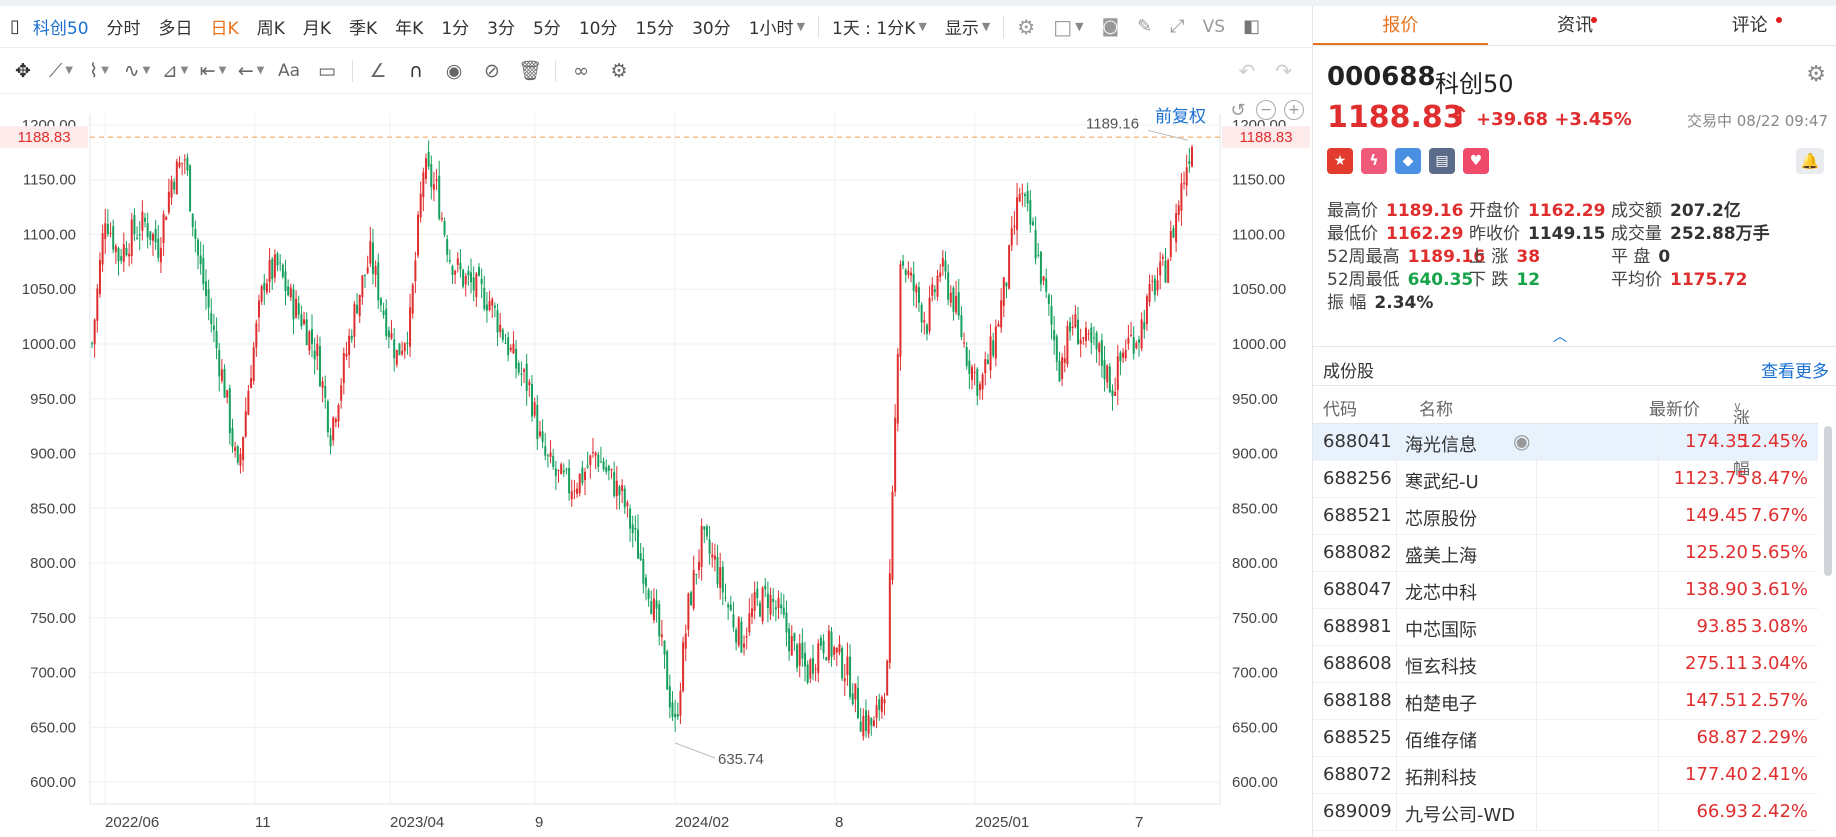  Describe the element at coordinates (175, 70) in the screenshot. I see `fib-tool-icon: ⊿ ▼` at that location.